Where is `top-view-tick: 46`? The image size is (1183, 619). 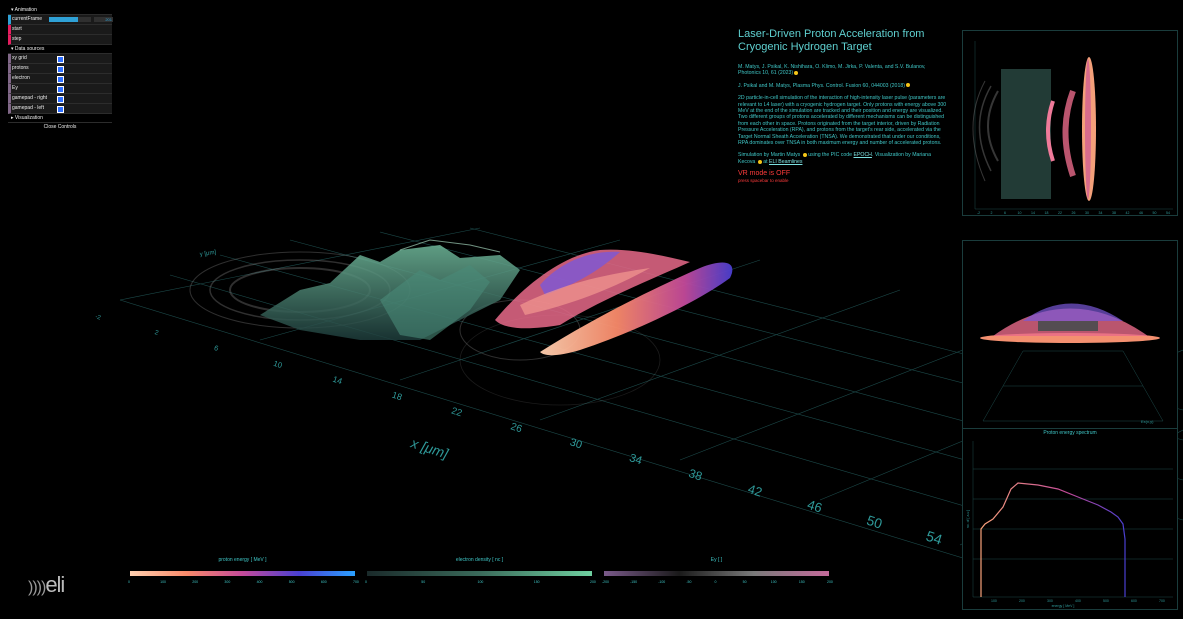
top-view-tick: 46 is located at coordinates (1141, 213).